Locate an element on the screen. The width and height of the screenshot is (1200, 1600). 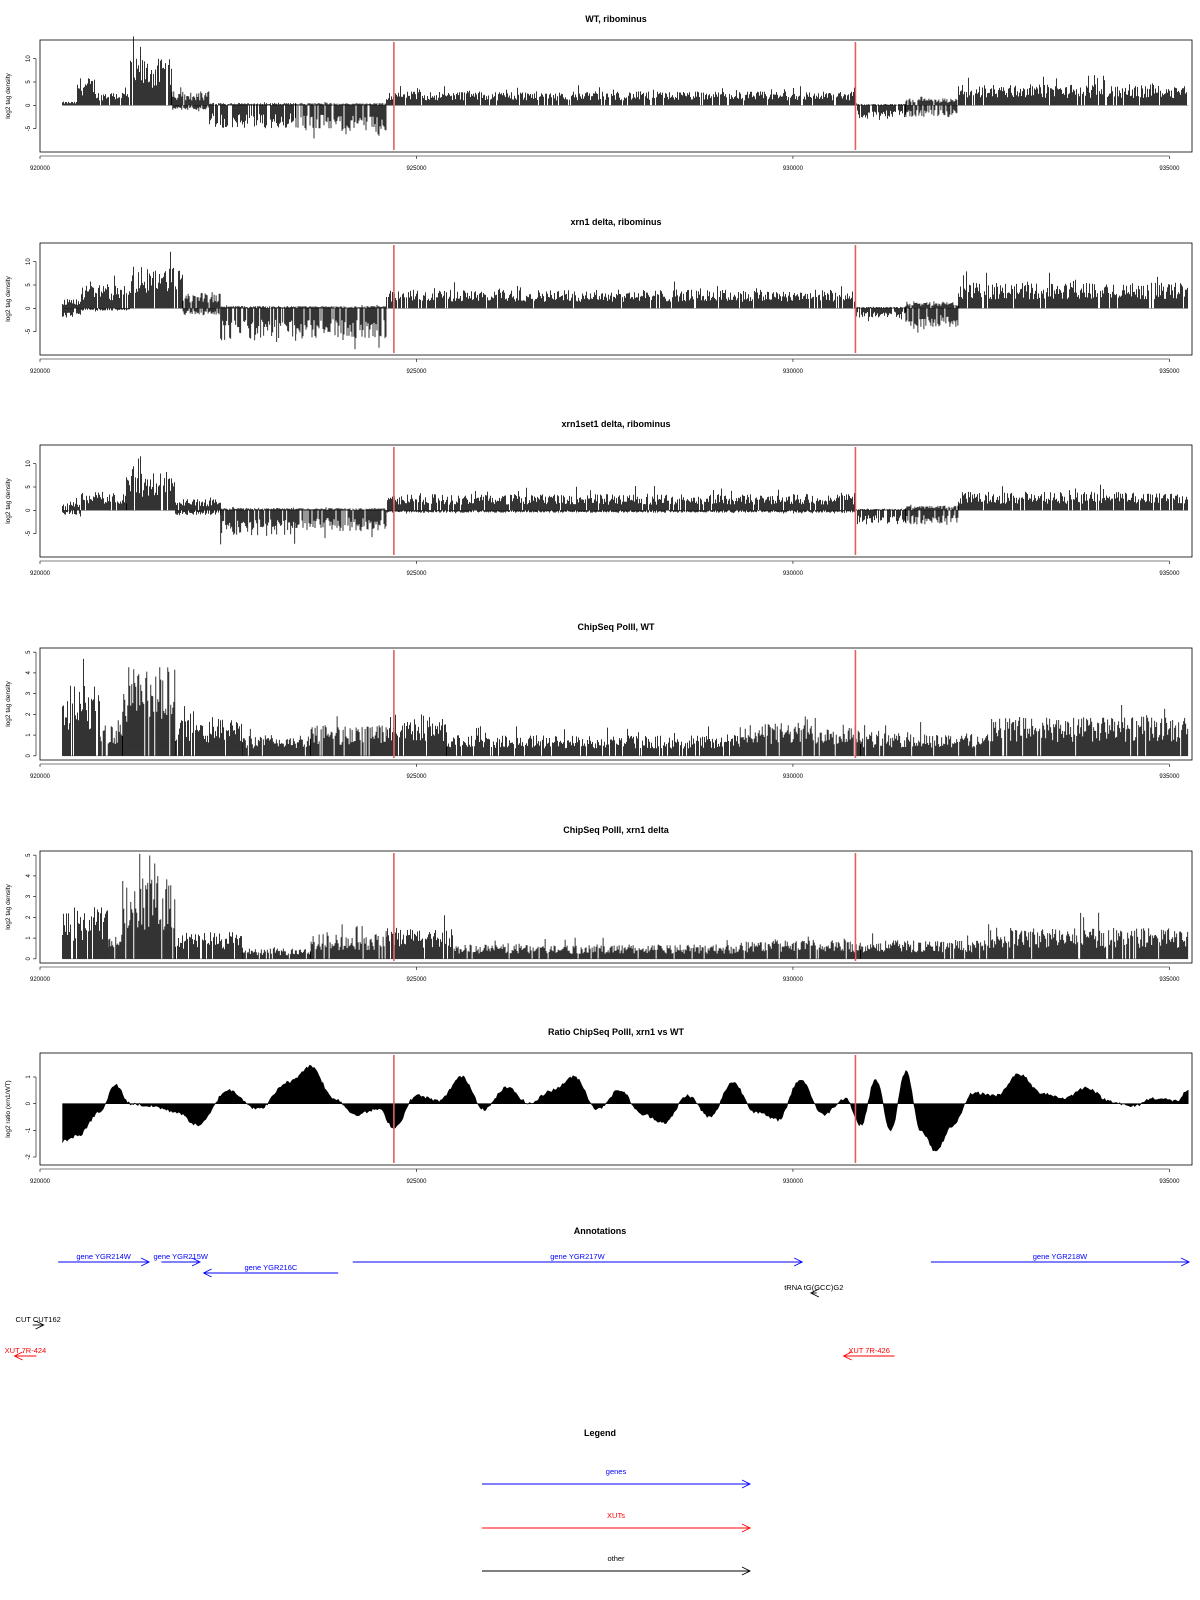
panel-title: WT, ribominus is located at coordinates (616, 19).